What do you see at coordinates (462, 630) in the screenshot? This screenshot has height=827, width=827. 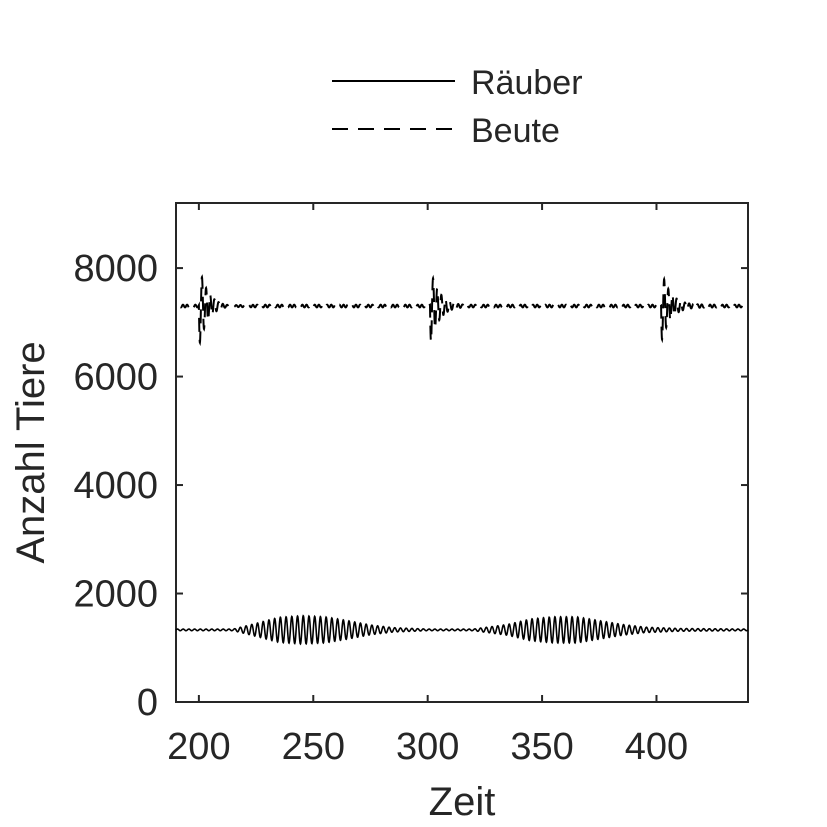 I see `series-line-predator` at bounding box center [462, 630].